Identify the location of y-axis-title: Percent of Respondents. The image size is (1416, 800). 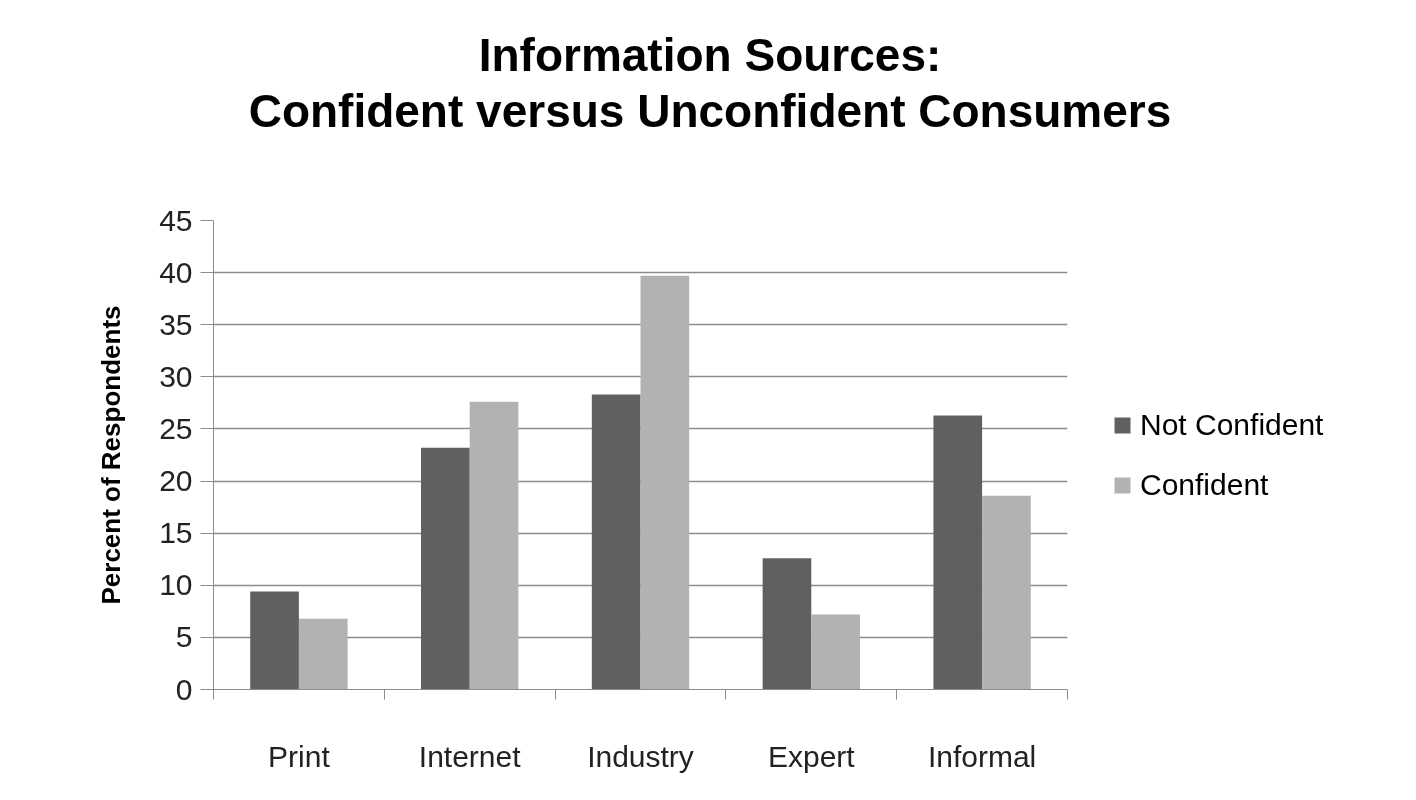
(111, 455).